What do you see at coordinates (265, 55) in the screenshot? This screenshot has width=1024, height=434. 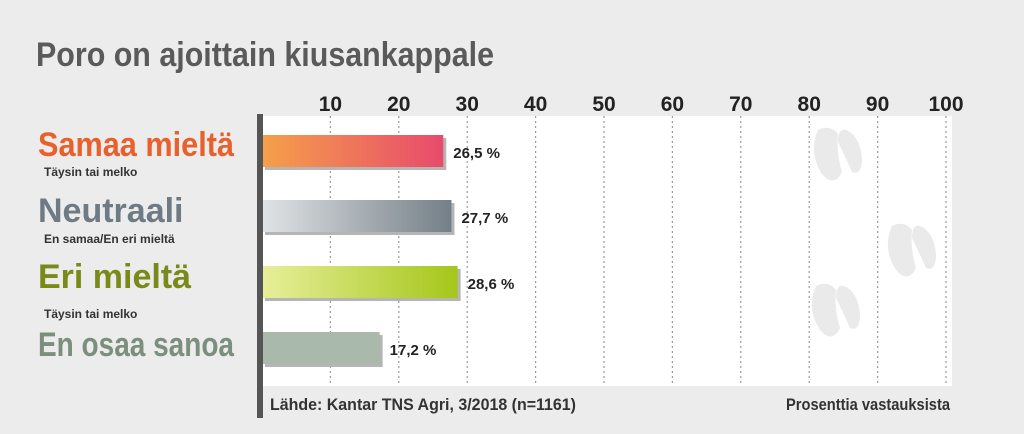 I see `chart-title: Poro on ajoittain kiusankappale` at bounding box center [265, 55].